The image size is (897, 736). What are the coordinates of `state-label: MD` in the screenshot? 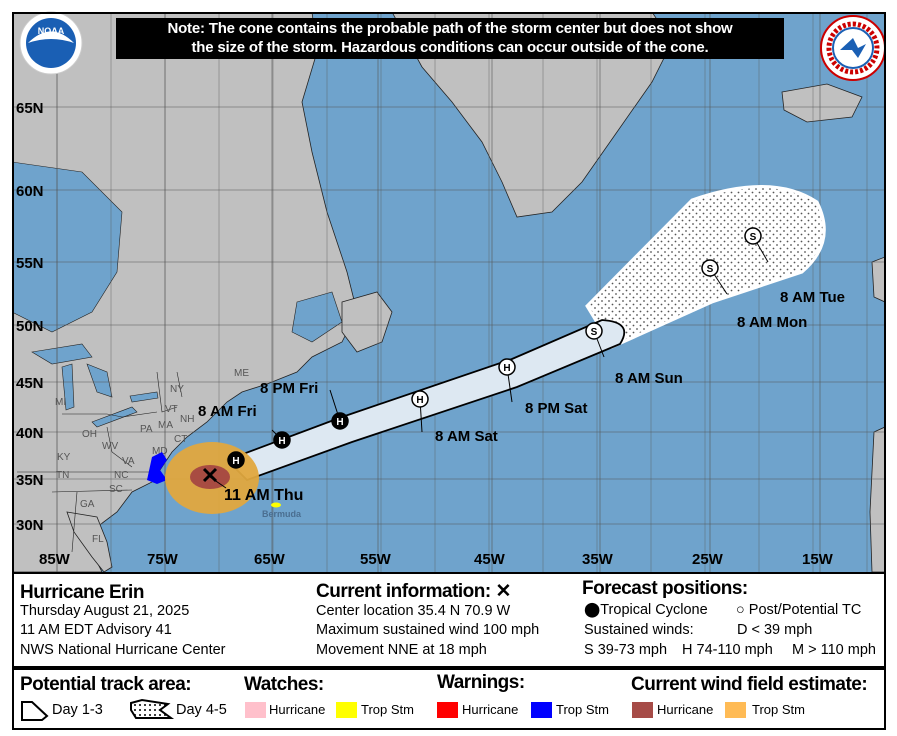 It's located at (160, 451).